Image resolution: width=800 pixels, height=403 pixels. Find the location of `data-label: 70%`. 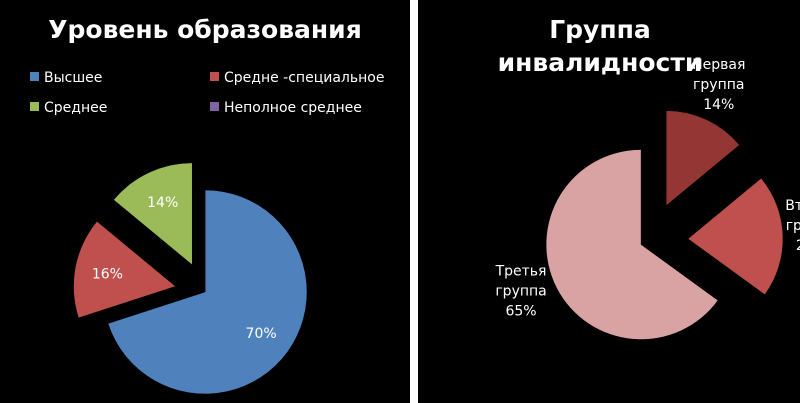

data-label: 70% is located at coordinates (261, 334).